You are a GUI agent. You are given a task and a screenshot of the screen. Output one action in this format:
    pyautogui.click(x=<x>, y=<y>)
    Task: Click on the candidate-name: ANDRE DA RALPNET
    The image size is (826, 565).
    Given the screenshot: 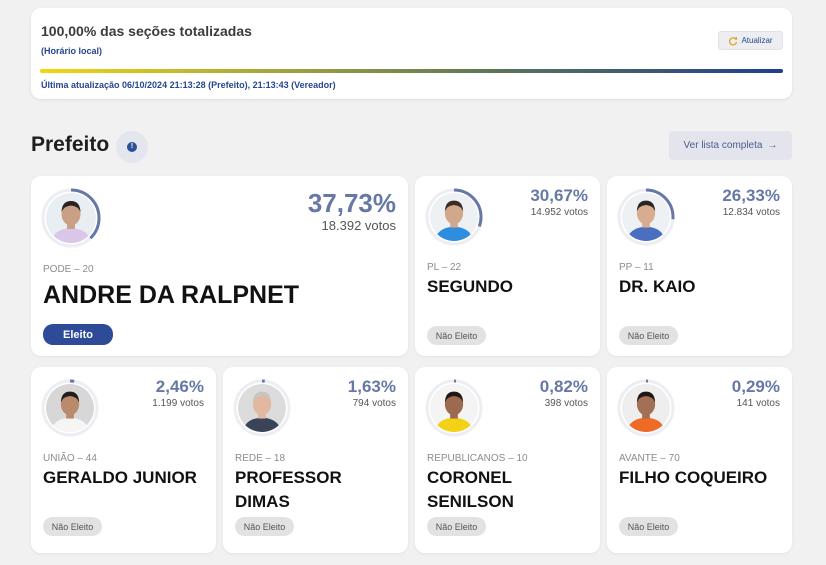 What is the action you would take?
    pyautogui.click(x=171, y=295)
    